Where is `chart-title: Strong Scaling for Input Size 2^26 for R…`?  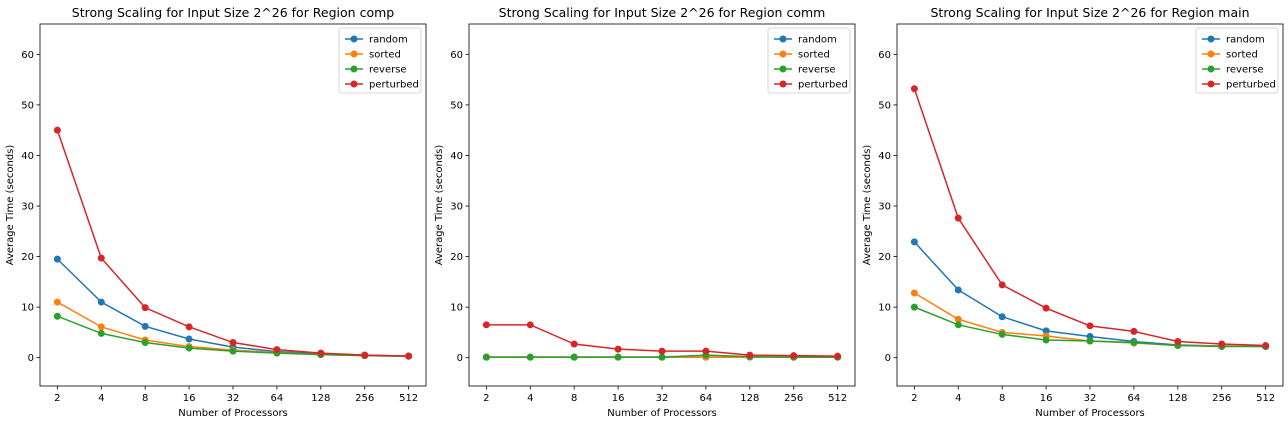 chart-title: Strong Scaling for Input Size 2^26 for R… is located at coordinates (233, 12).